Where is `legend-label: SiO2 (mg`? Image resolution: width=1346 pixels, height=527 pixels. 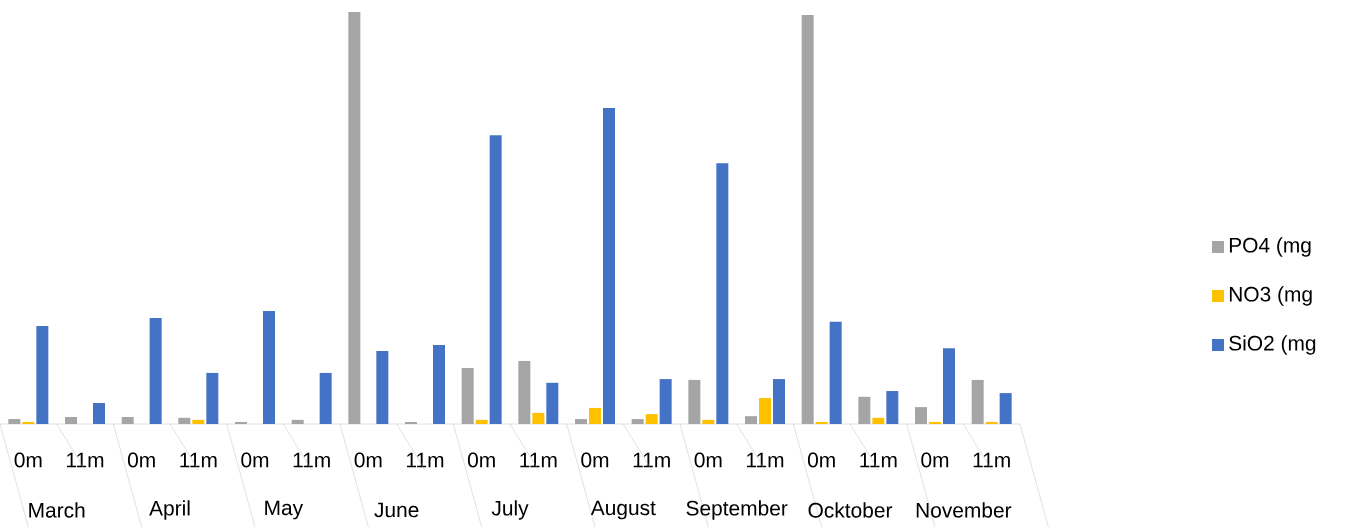
legend-label: SiO2 (mg is located at coordinates (1272, 345).